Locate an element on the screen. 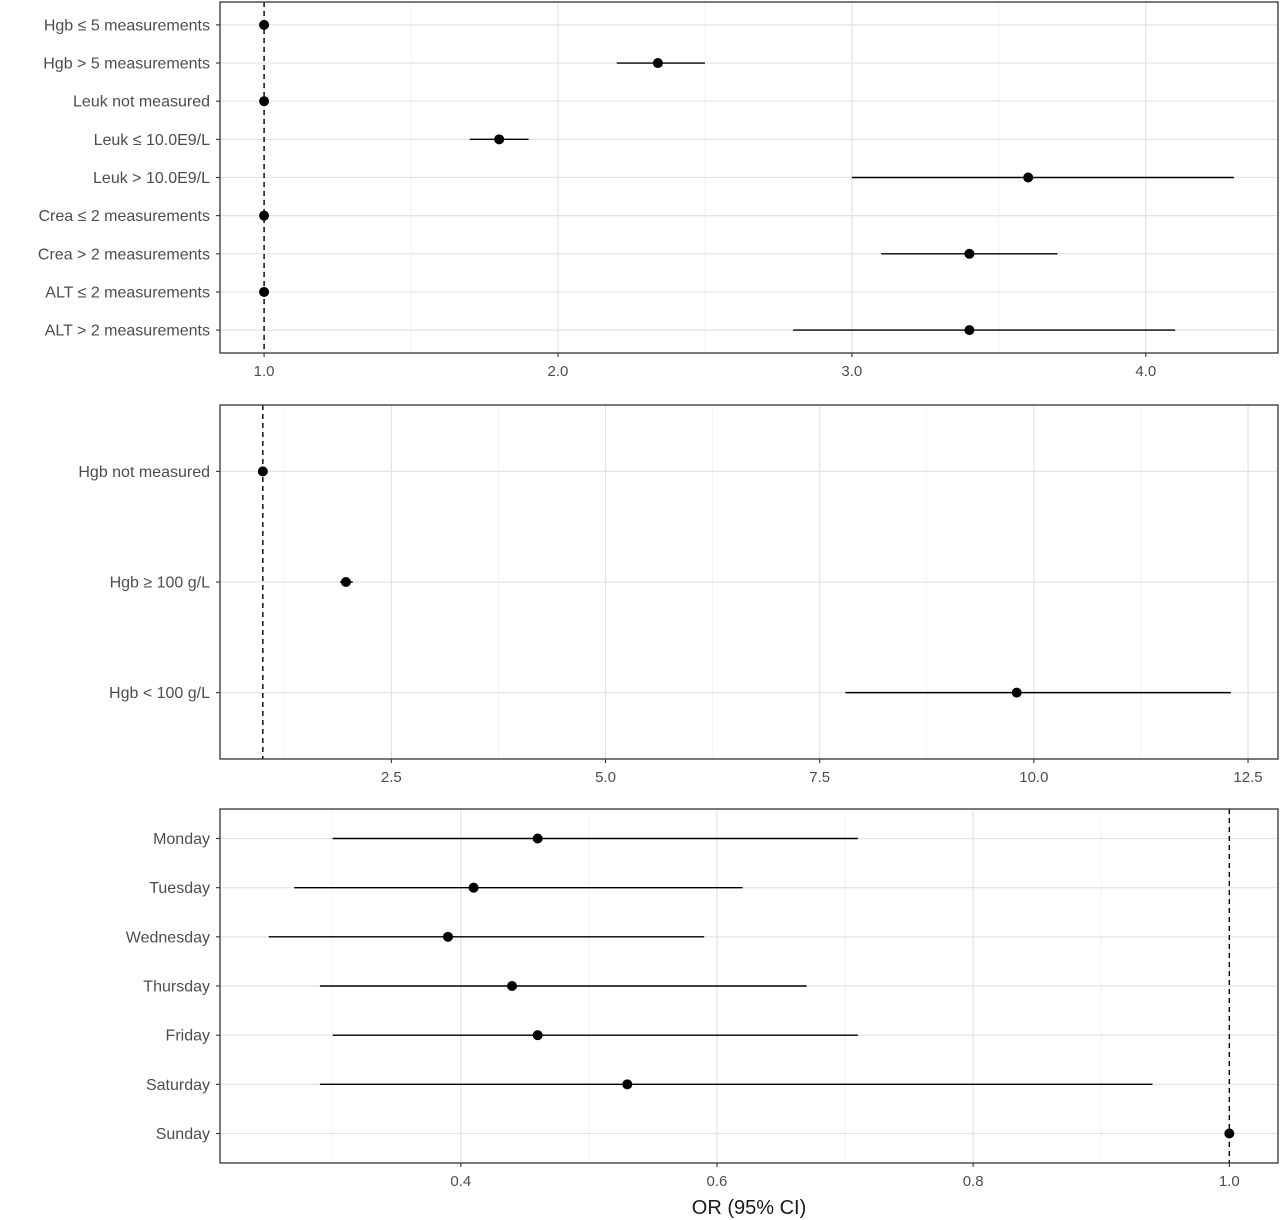 The height and width of the screenshot is (1220, 1280). y-tick-label: Wednesday is located at coordinates (168, 937).